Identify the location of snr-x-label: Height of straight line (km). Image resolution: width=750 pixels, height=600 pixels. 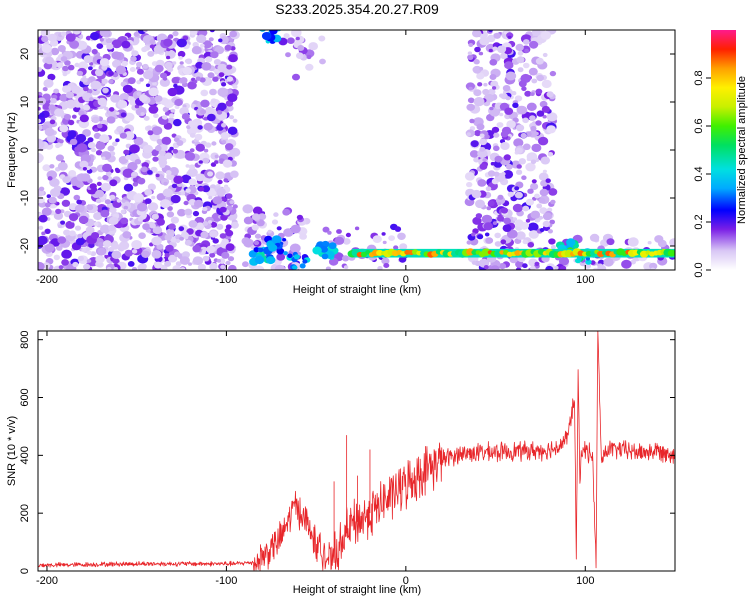
(357, 590).